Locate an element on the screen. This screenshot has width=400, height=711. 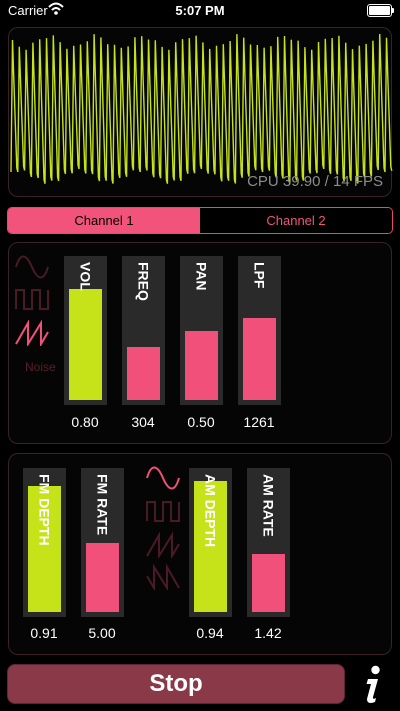
noise-option: Noise is located at coordinates (40, 367).